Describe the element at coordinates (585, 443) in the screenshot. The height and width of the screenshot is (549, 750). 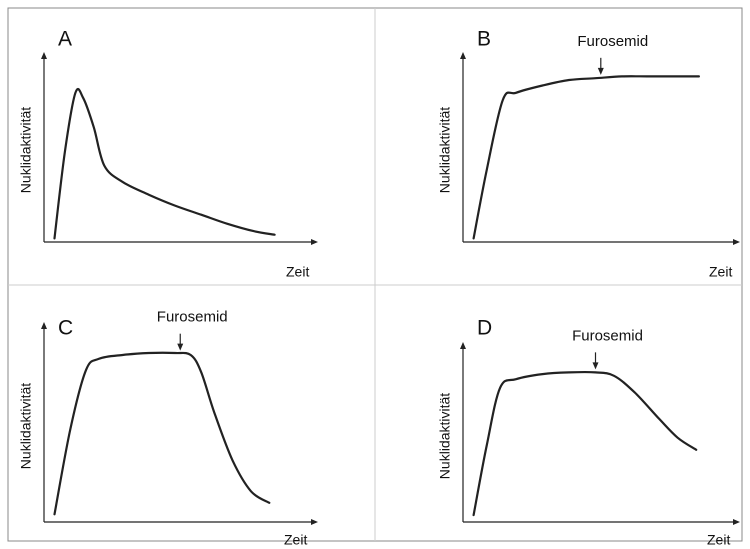
I see `curve-d` at that location.